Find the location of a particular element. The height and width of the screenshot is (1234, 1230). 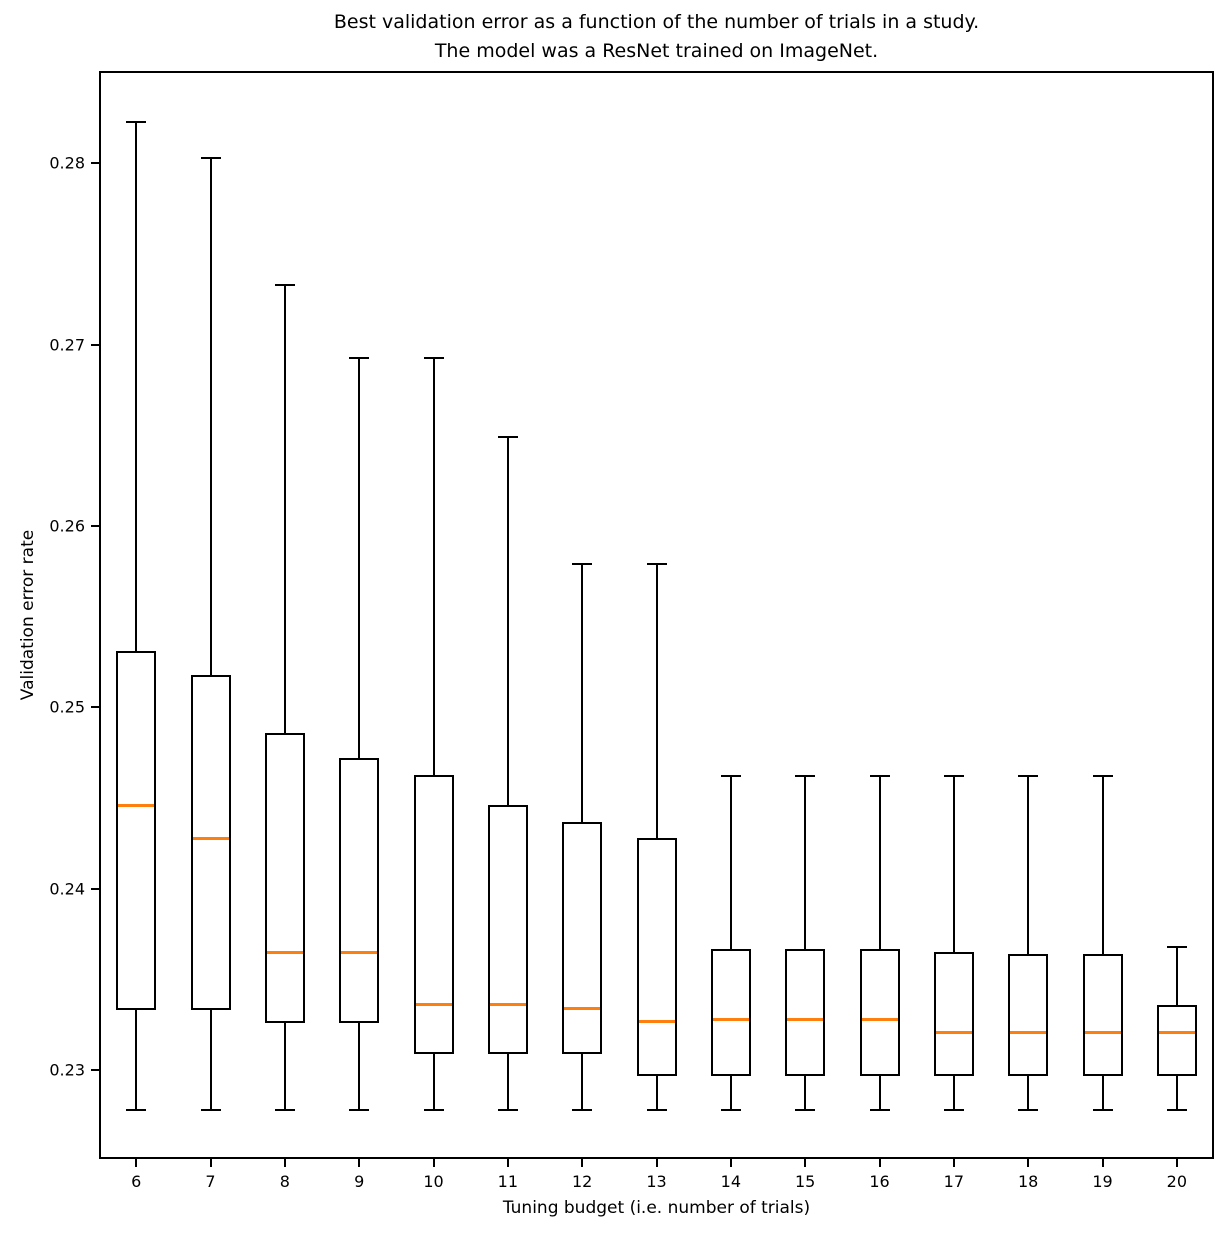

x-tick-label: 17 is located at coordinates (954, 1181).